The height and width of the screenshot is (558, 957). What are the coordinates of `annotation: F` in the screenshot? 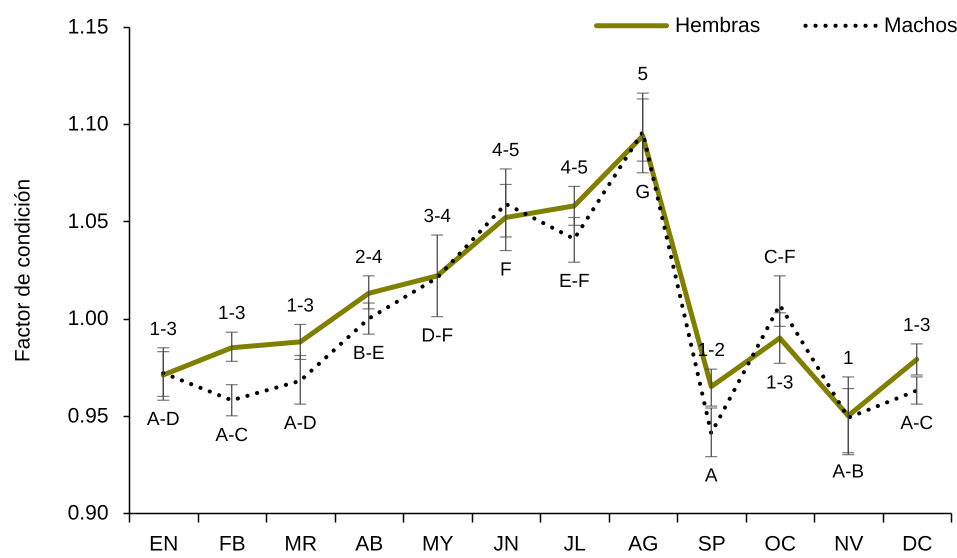 It's located at (506, 270).